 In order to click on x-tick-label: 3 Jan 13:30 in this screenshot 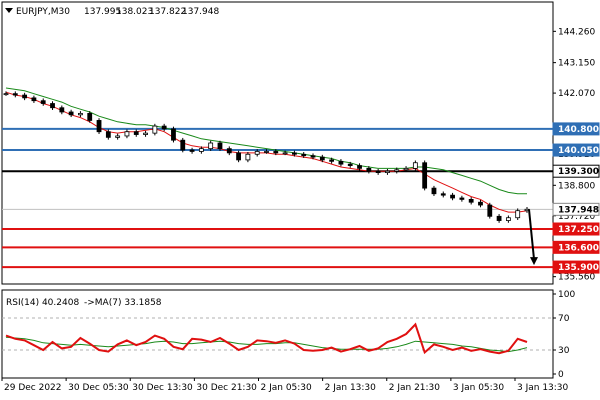, I will do `click(543, 388)`.